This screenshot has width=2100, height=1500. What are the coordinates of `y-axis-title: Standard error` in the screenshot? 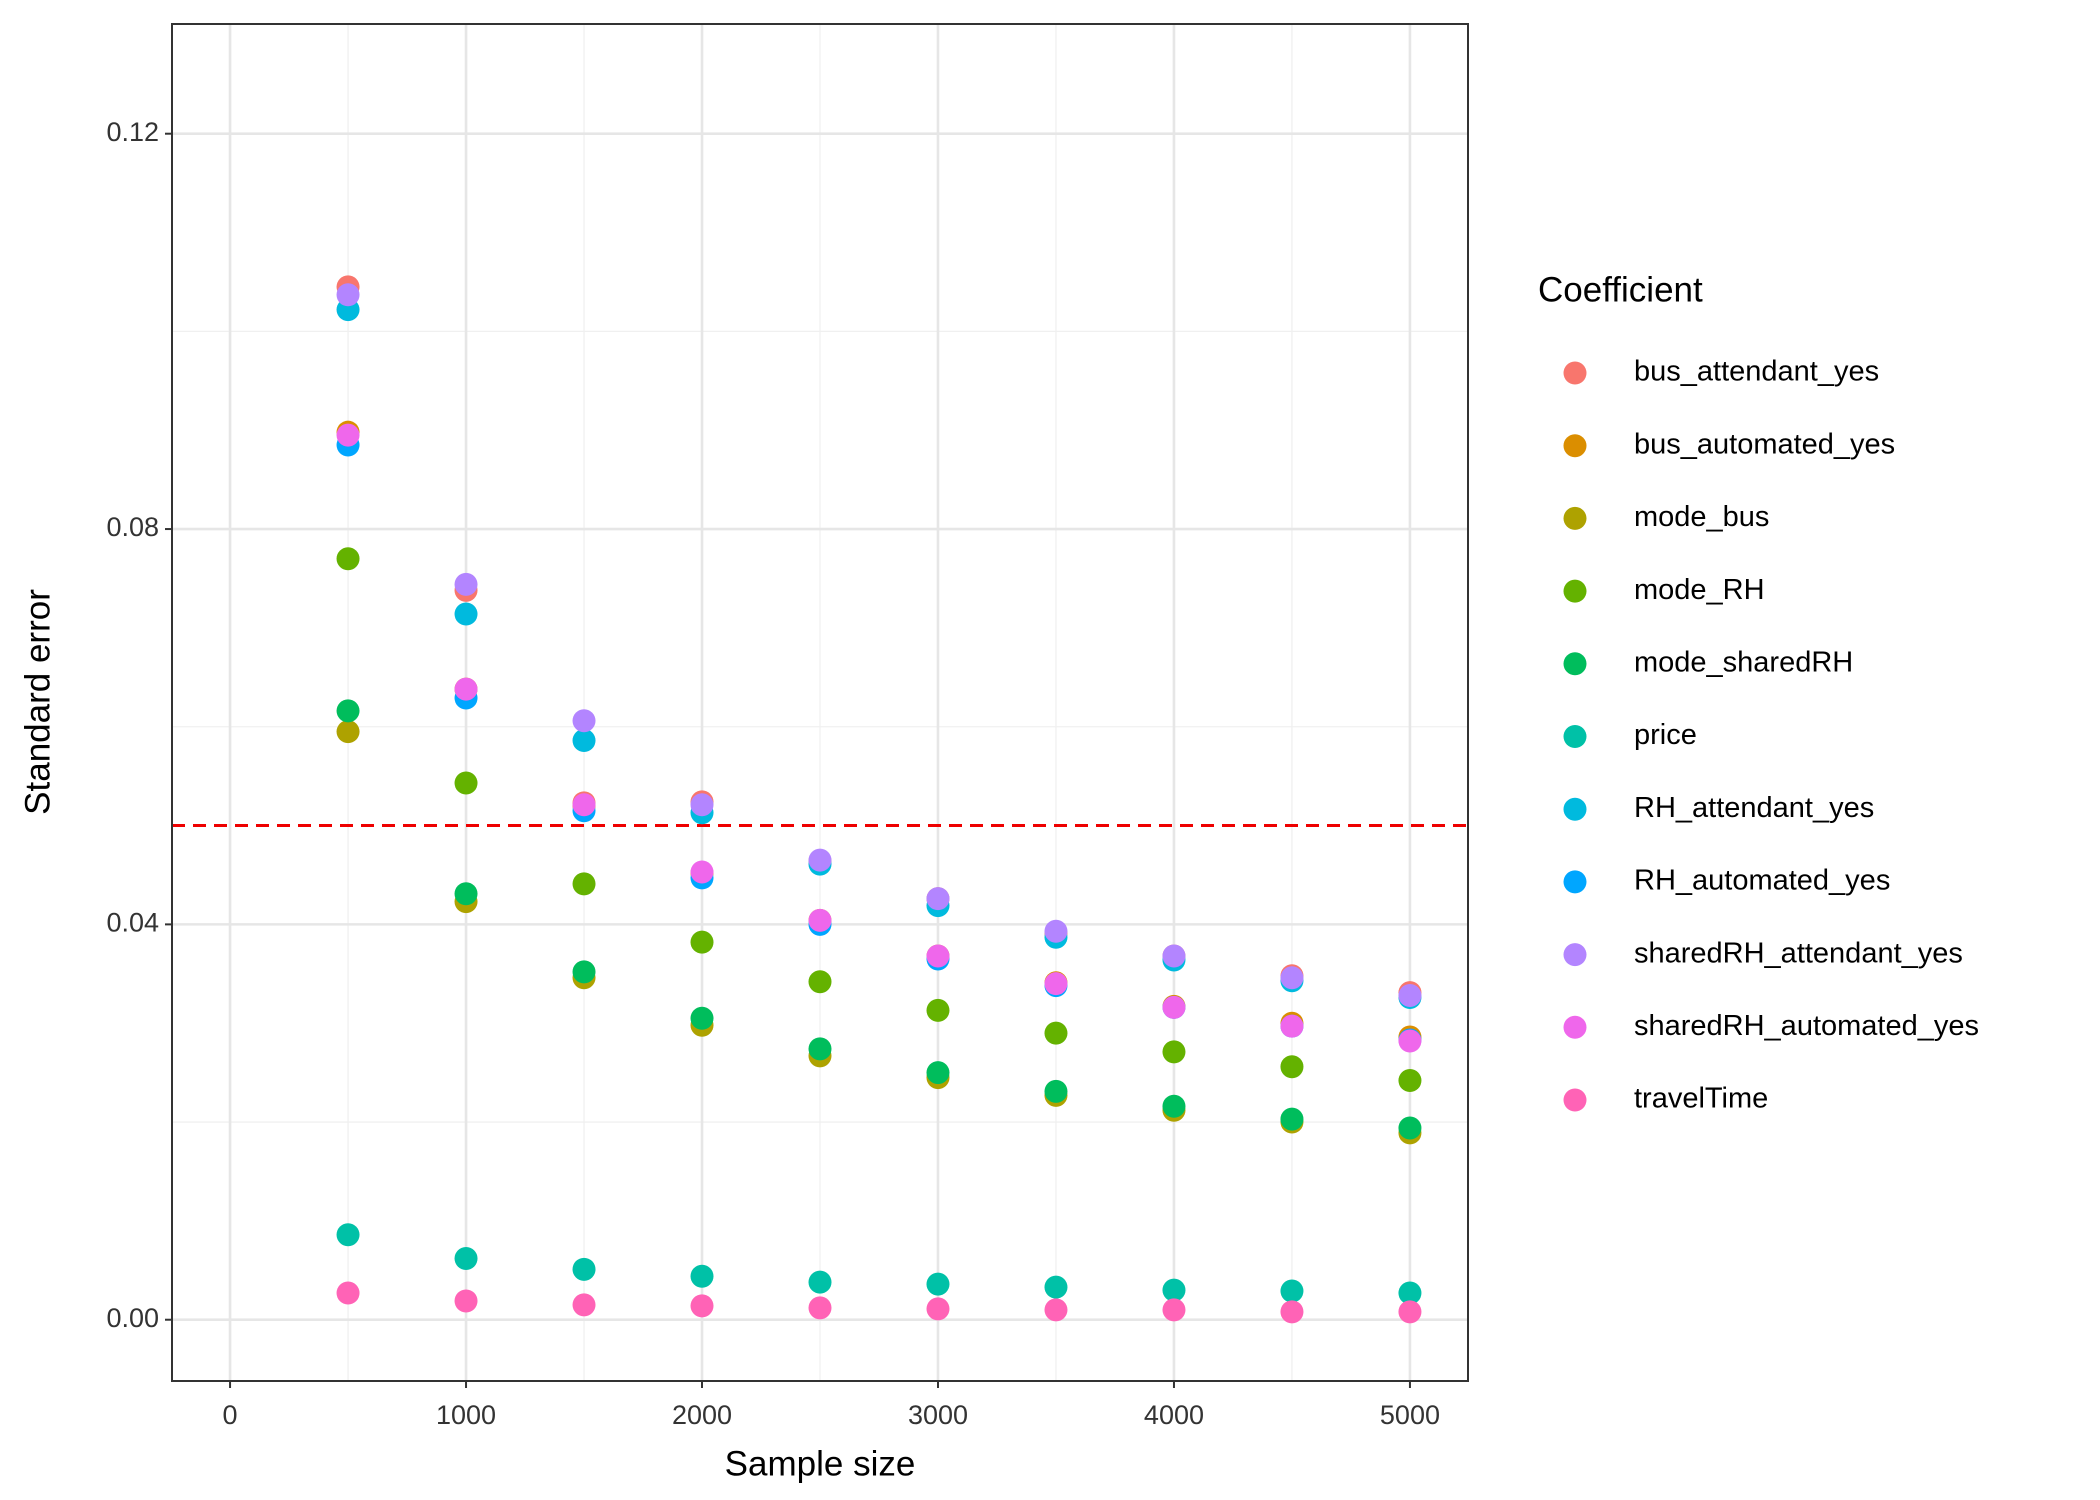 It's located at (37, 702).